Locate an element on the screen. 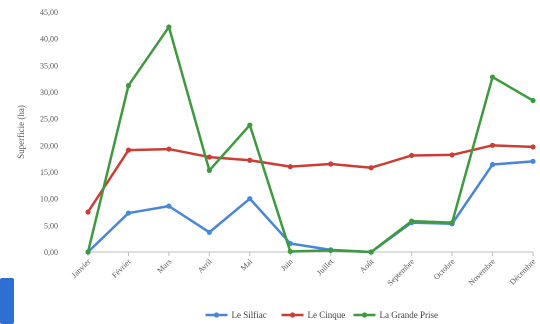 This screenshot has width=540, height=324. x-tick-label: Octobre is located at coordinates (444, 269).